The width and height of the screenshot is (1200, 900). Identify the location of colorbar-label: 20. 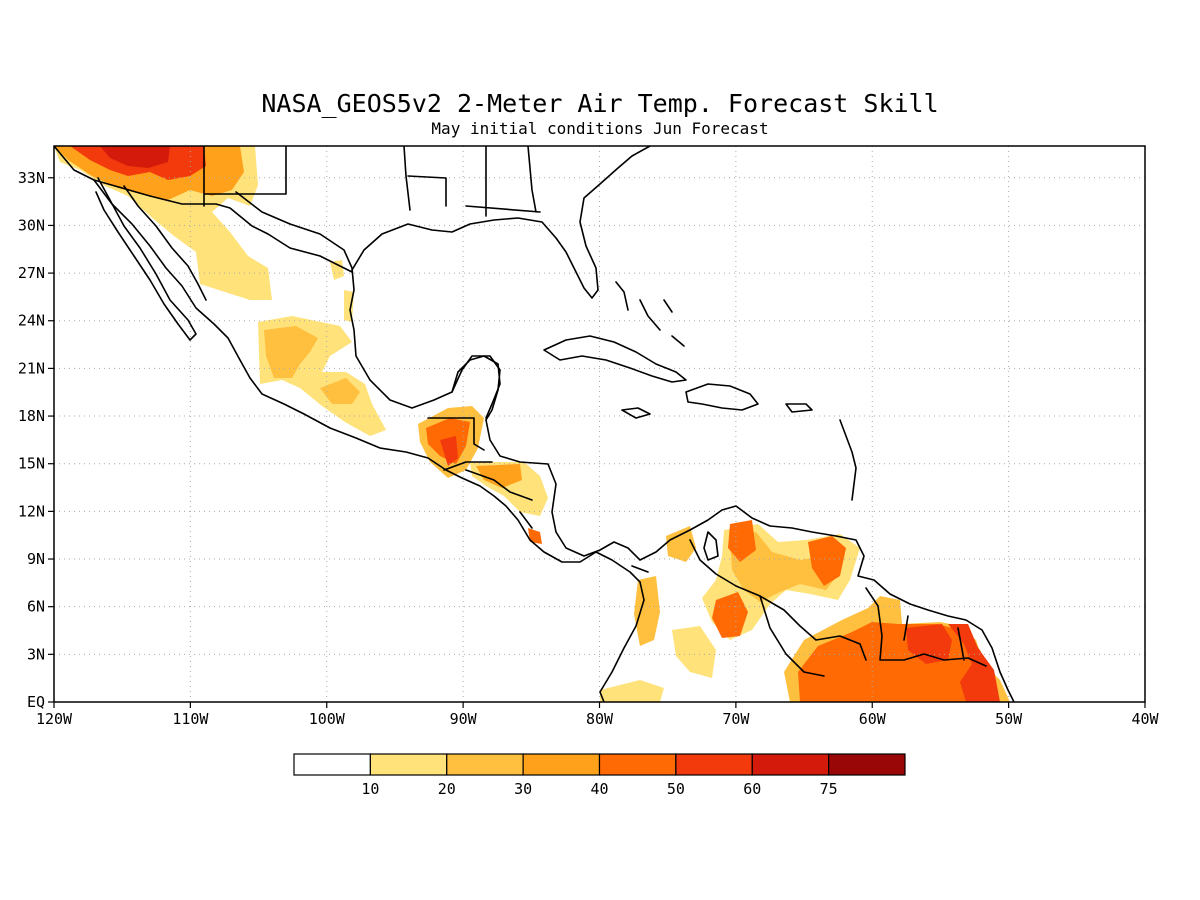
(447, 789).